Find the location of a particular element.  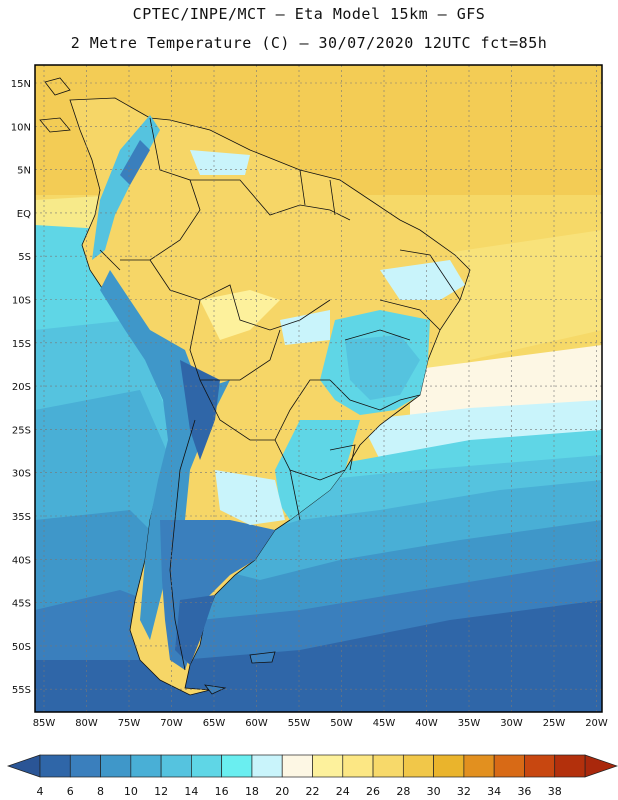

lat-label: 35S is located at coordinates (21, 517).